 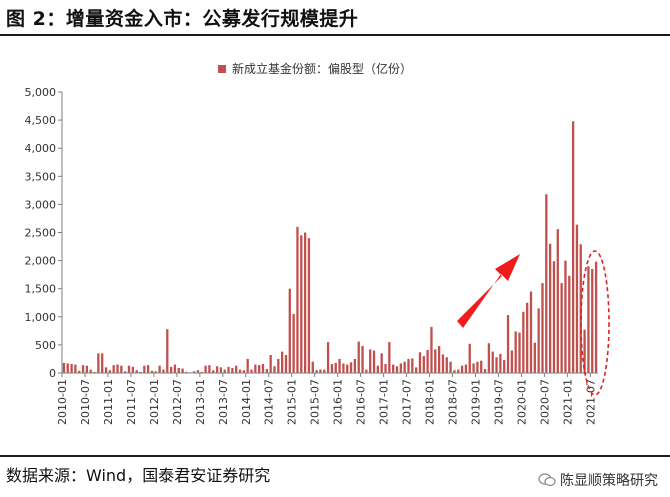 What do you see at coordinates (154, 402) in the screenshot?
I see `x-tick-label: 2012-01` at bounding box center [154, 402].